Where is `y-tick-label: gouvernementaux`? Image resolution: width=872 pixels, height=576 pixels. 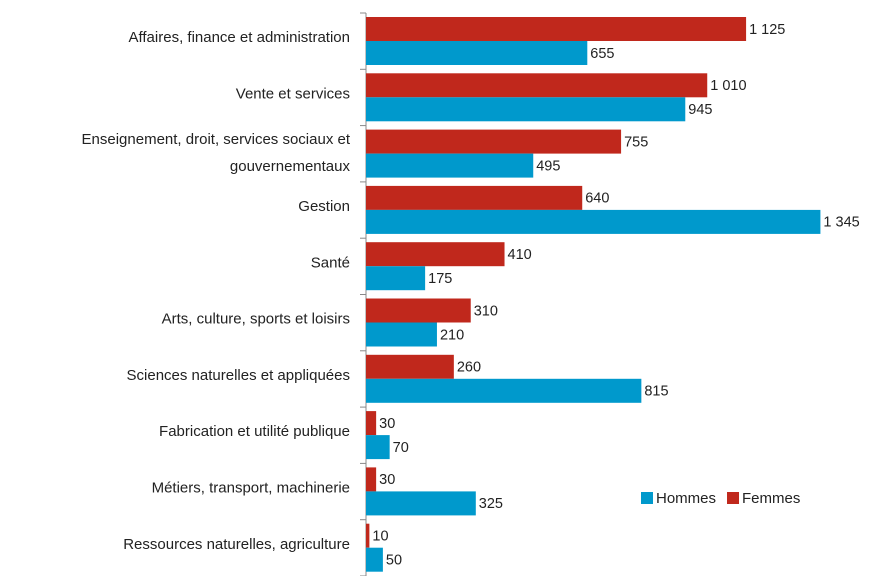 y-tick-label: gouvernementaux is located at coordinates (290, 166).